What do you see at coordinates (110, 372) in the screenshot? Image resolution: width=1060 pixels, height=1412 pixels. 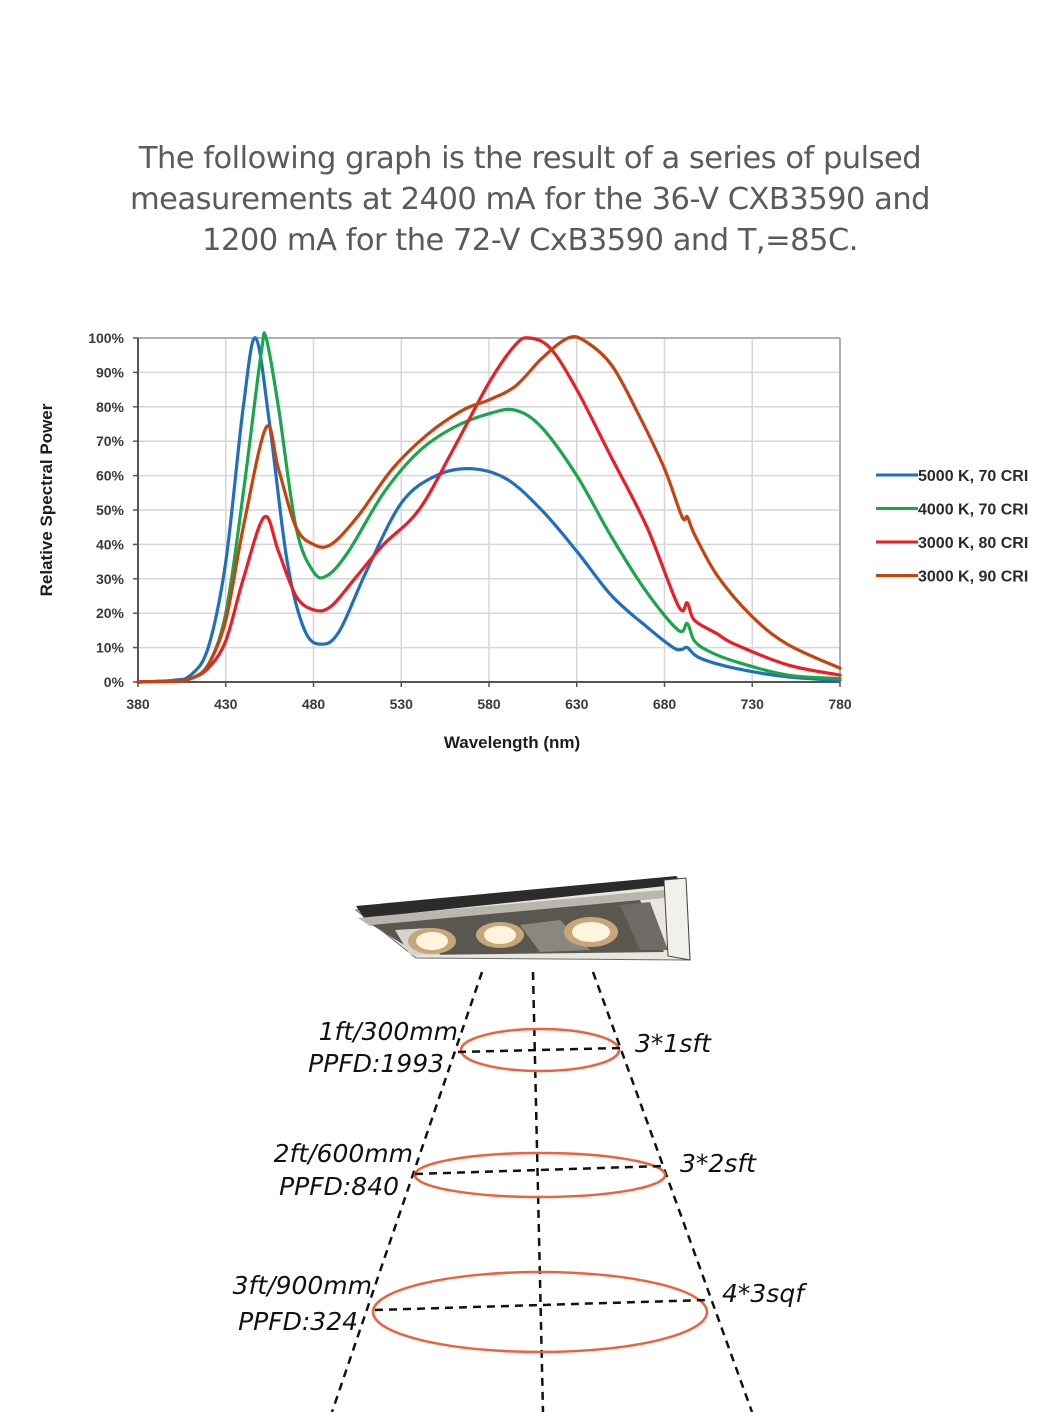 I see `y-tick-label: 90%` at bounding box center [110, 372].